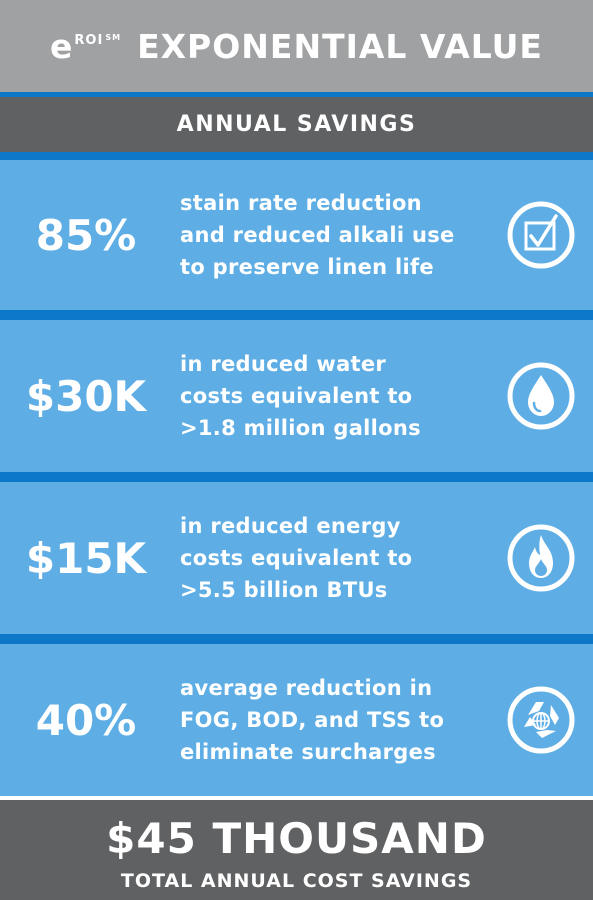 This screenshot has width=593, height=900. I want to click on recycle-globe-icon, so click(541, 720).